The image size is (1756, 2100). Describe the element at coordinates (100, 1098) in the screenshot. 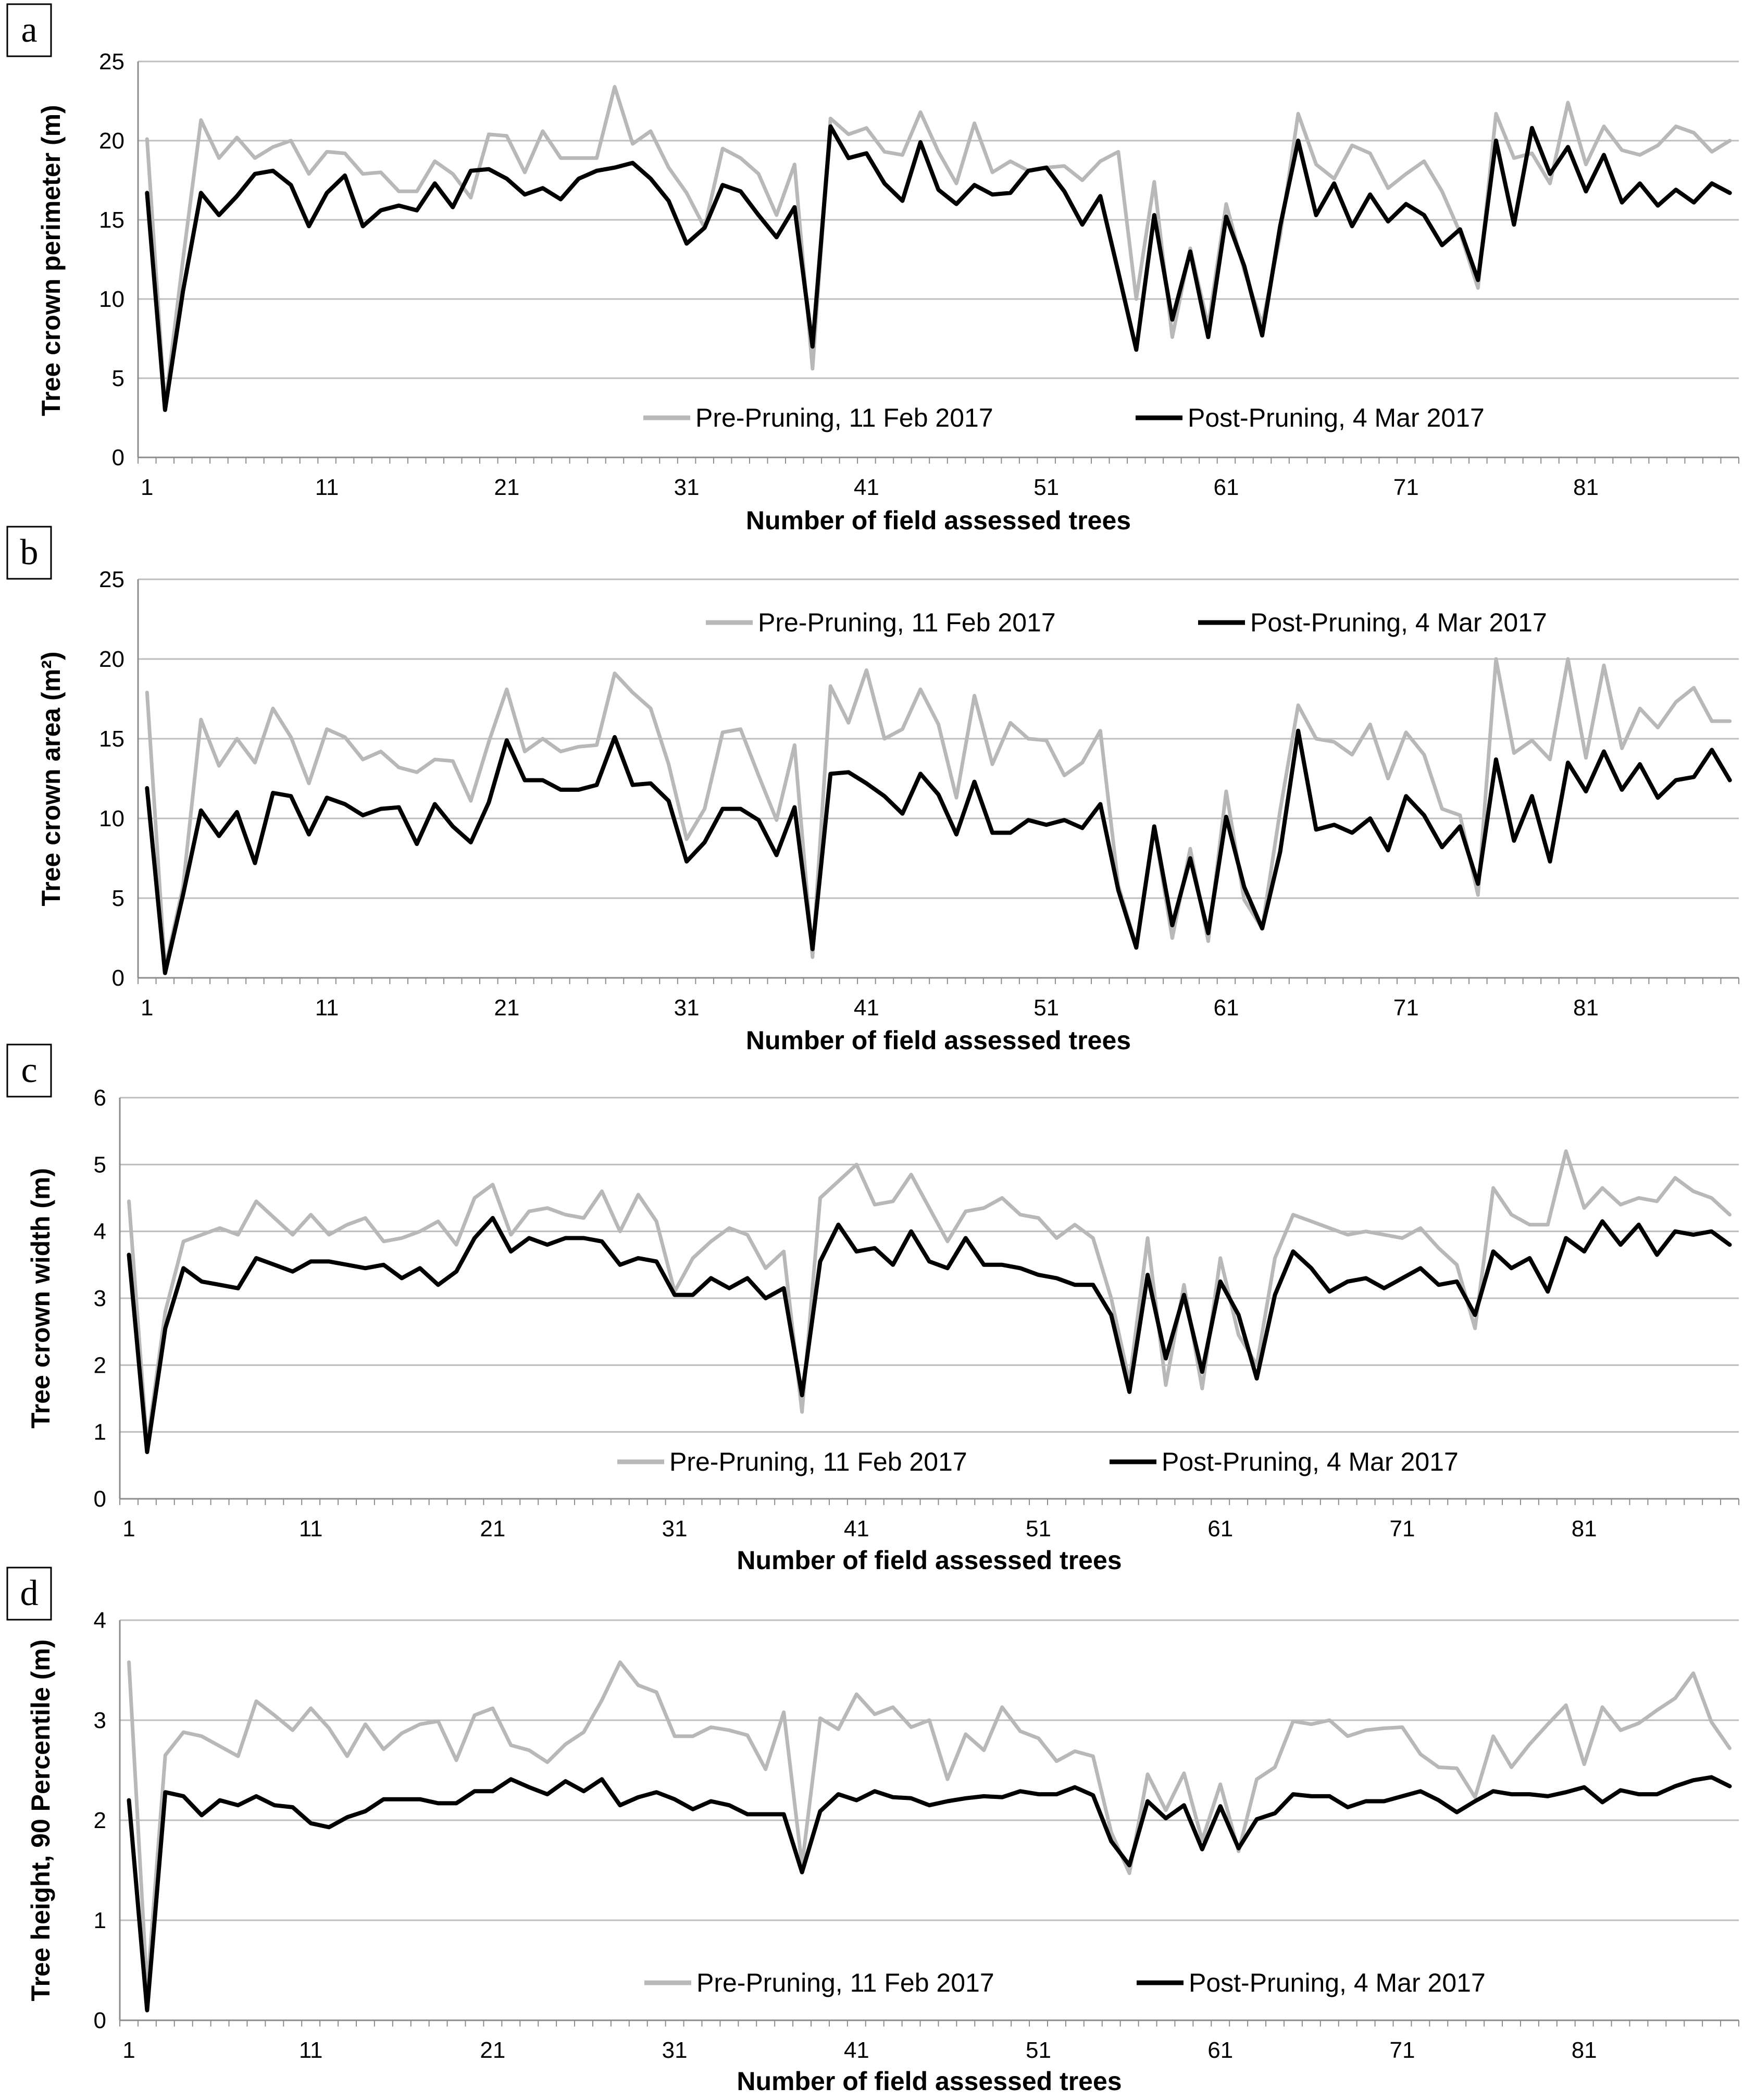

I see `y-tick-label: 6` at that location.